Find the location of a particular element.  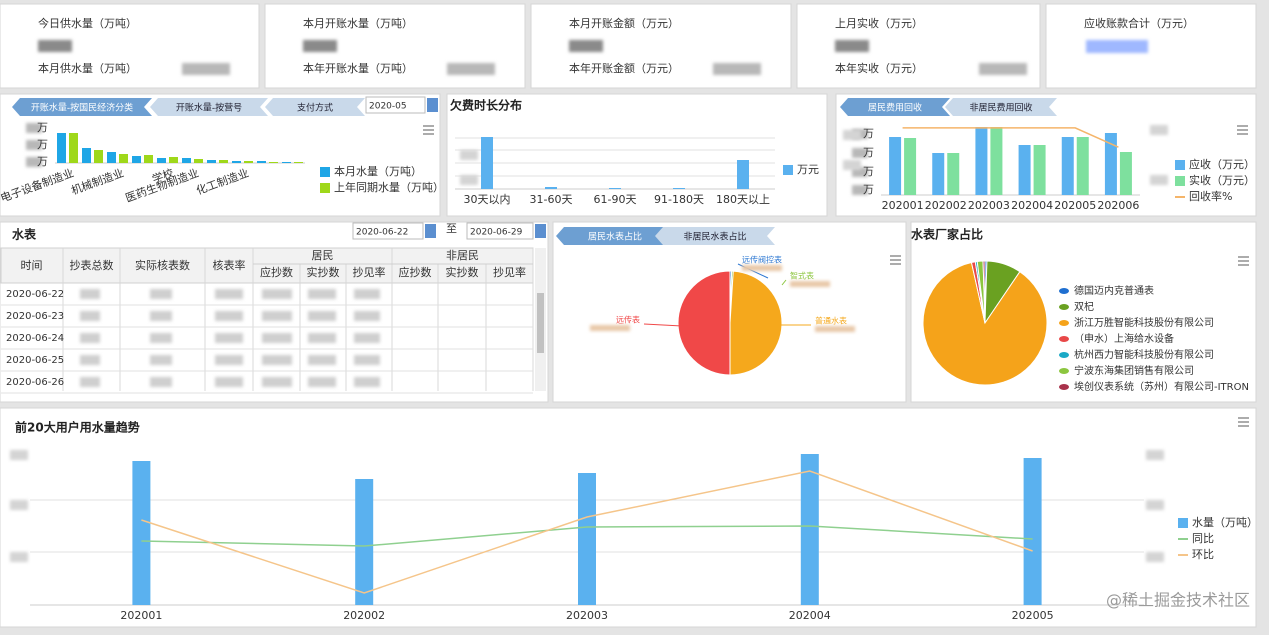

legend-label: 应收（万元） is located at coordinates (1222, 164).